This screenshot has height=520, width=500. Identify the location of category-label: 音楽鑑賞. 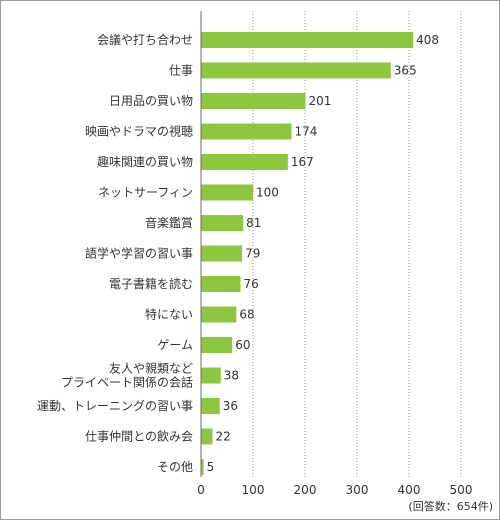
(169, 222).